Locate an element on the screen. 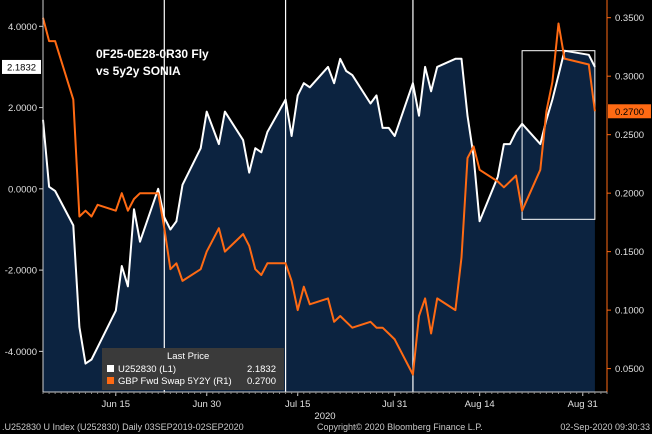 The width and height of the screenshot is (652, 434). legend-swatch-gbp-swap is located at coordinates (110, 380).